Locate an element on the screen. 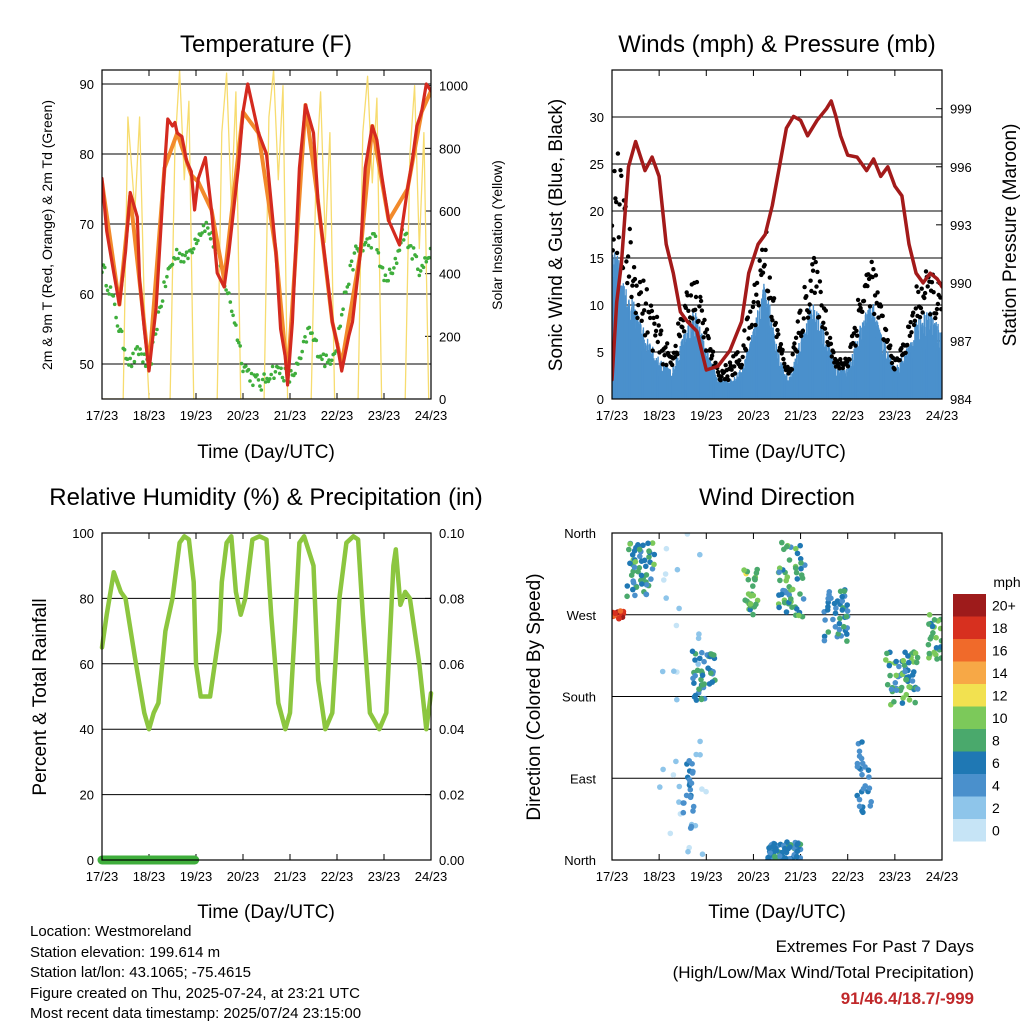 This screenshot has width=1024, height=1025. y-right-tick-label: 984 is located at coordinates (961, 399).